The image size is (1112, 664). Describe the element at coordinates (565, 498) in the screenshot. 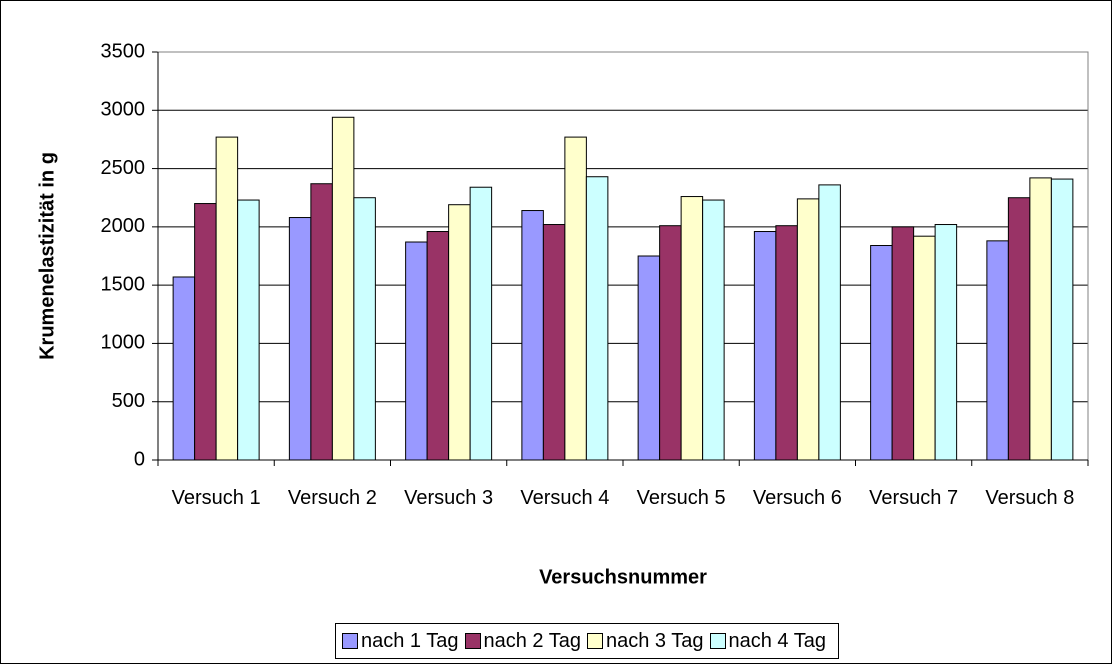

I see `x-tick-label: Versuch 4` at that location.